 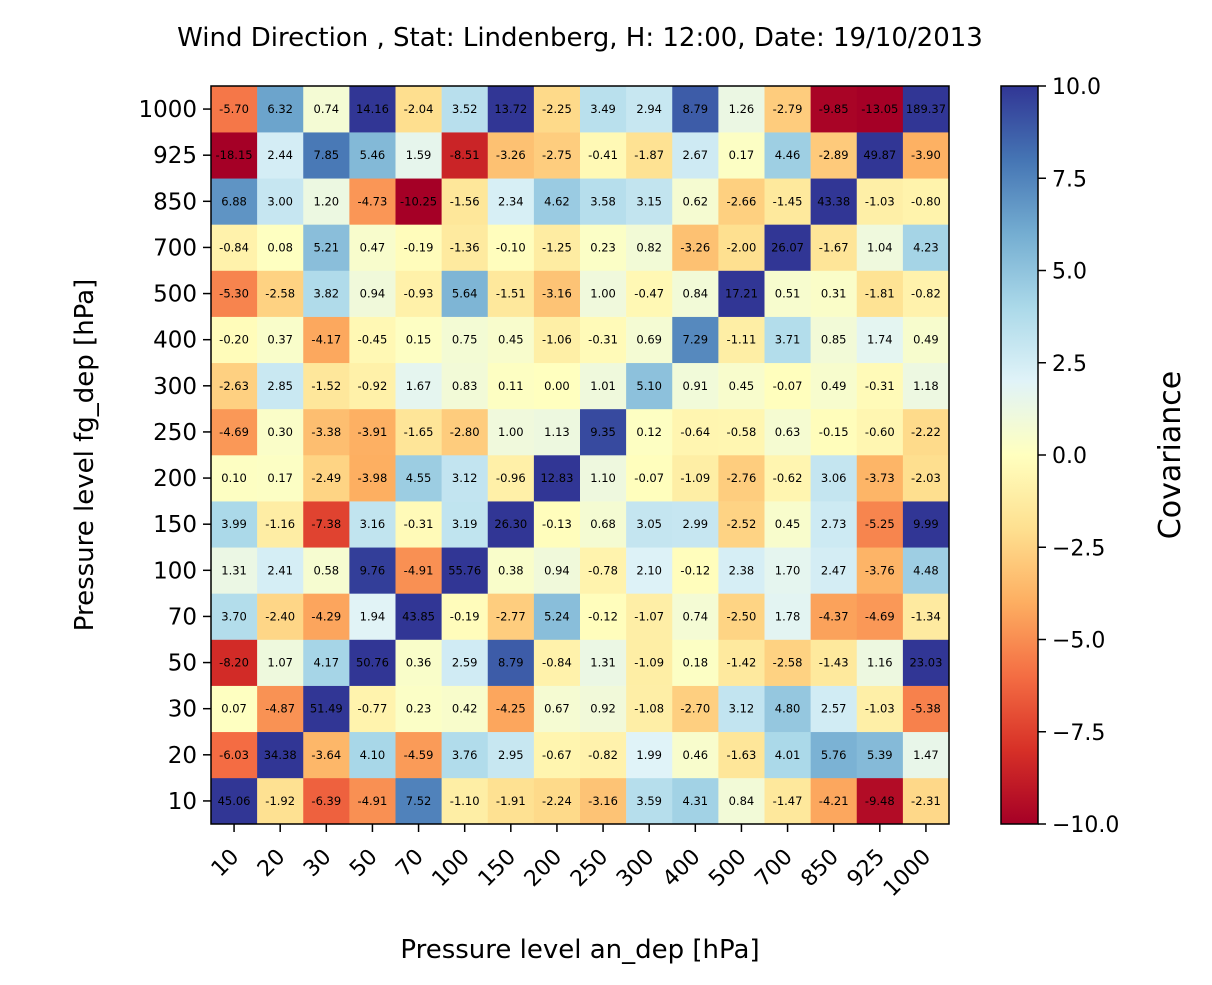 What do you see at coordinates (907, 873) in the screenshot?
I see `x-tick-label: 1000` at bounding box center [907, 873].